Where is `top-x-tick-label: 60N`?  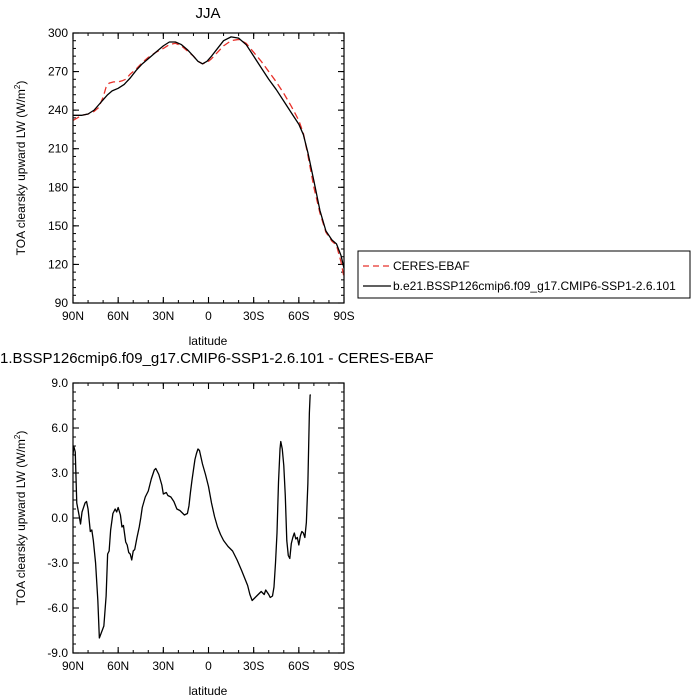
top-x-tick-label: 60N is located at coordinates (118, 316).